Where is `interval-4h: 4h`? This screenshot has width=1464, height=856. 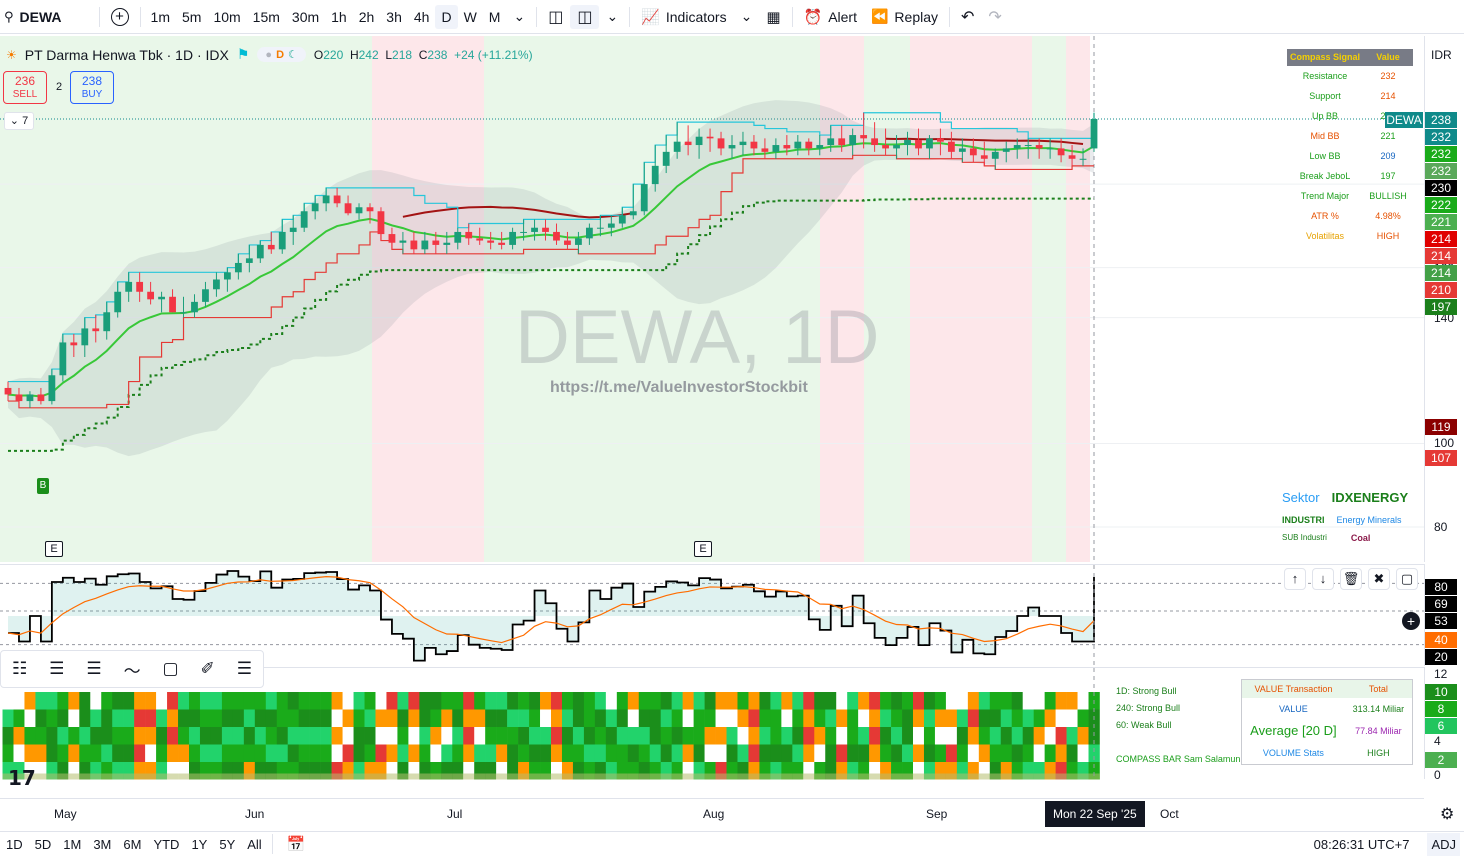
interval-4h: 4h is located at coordinates (421, 16).